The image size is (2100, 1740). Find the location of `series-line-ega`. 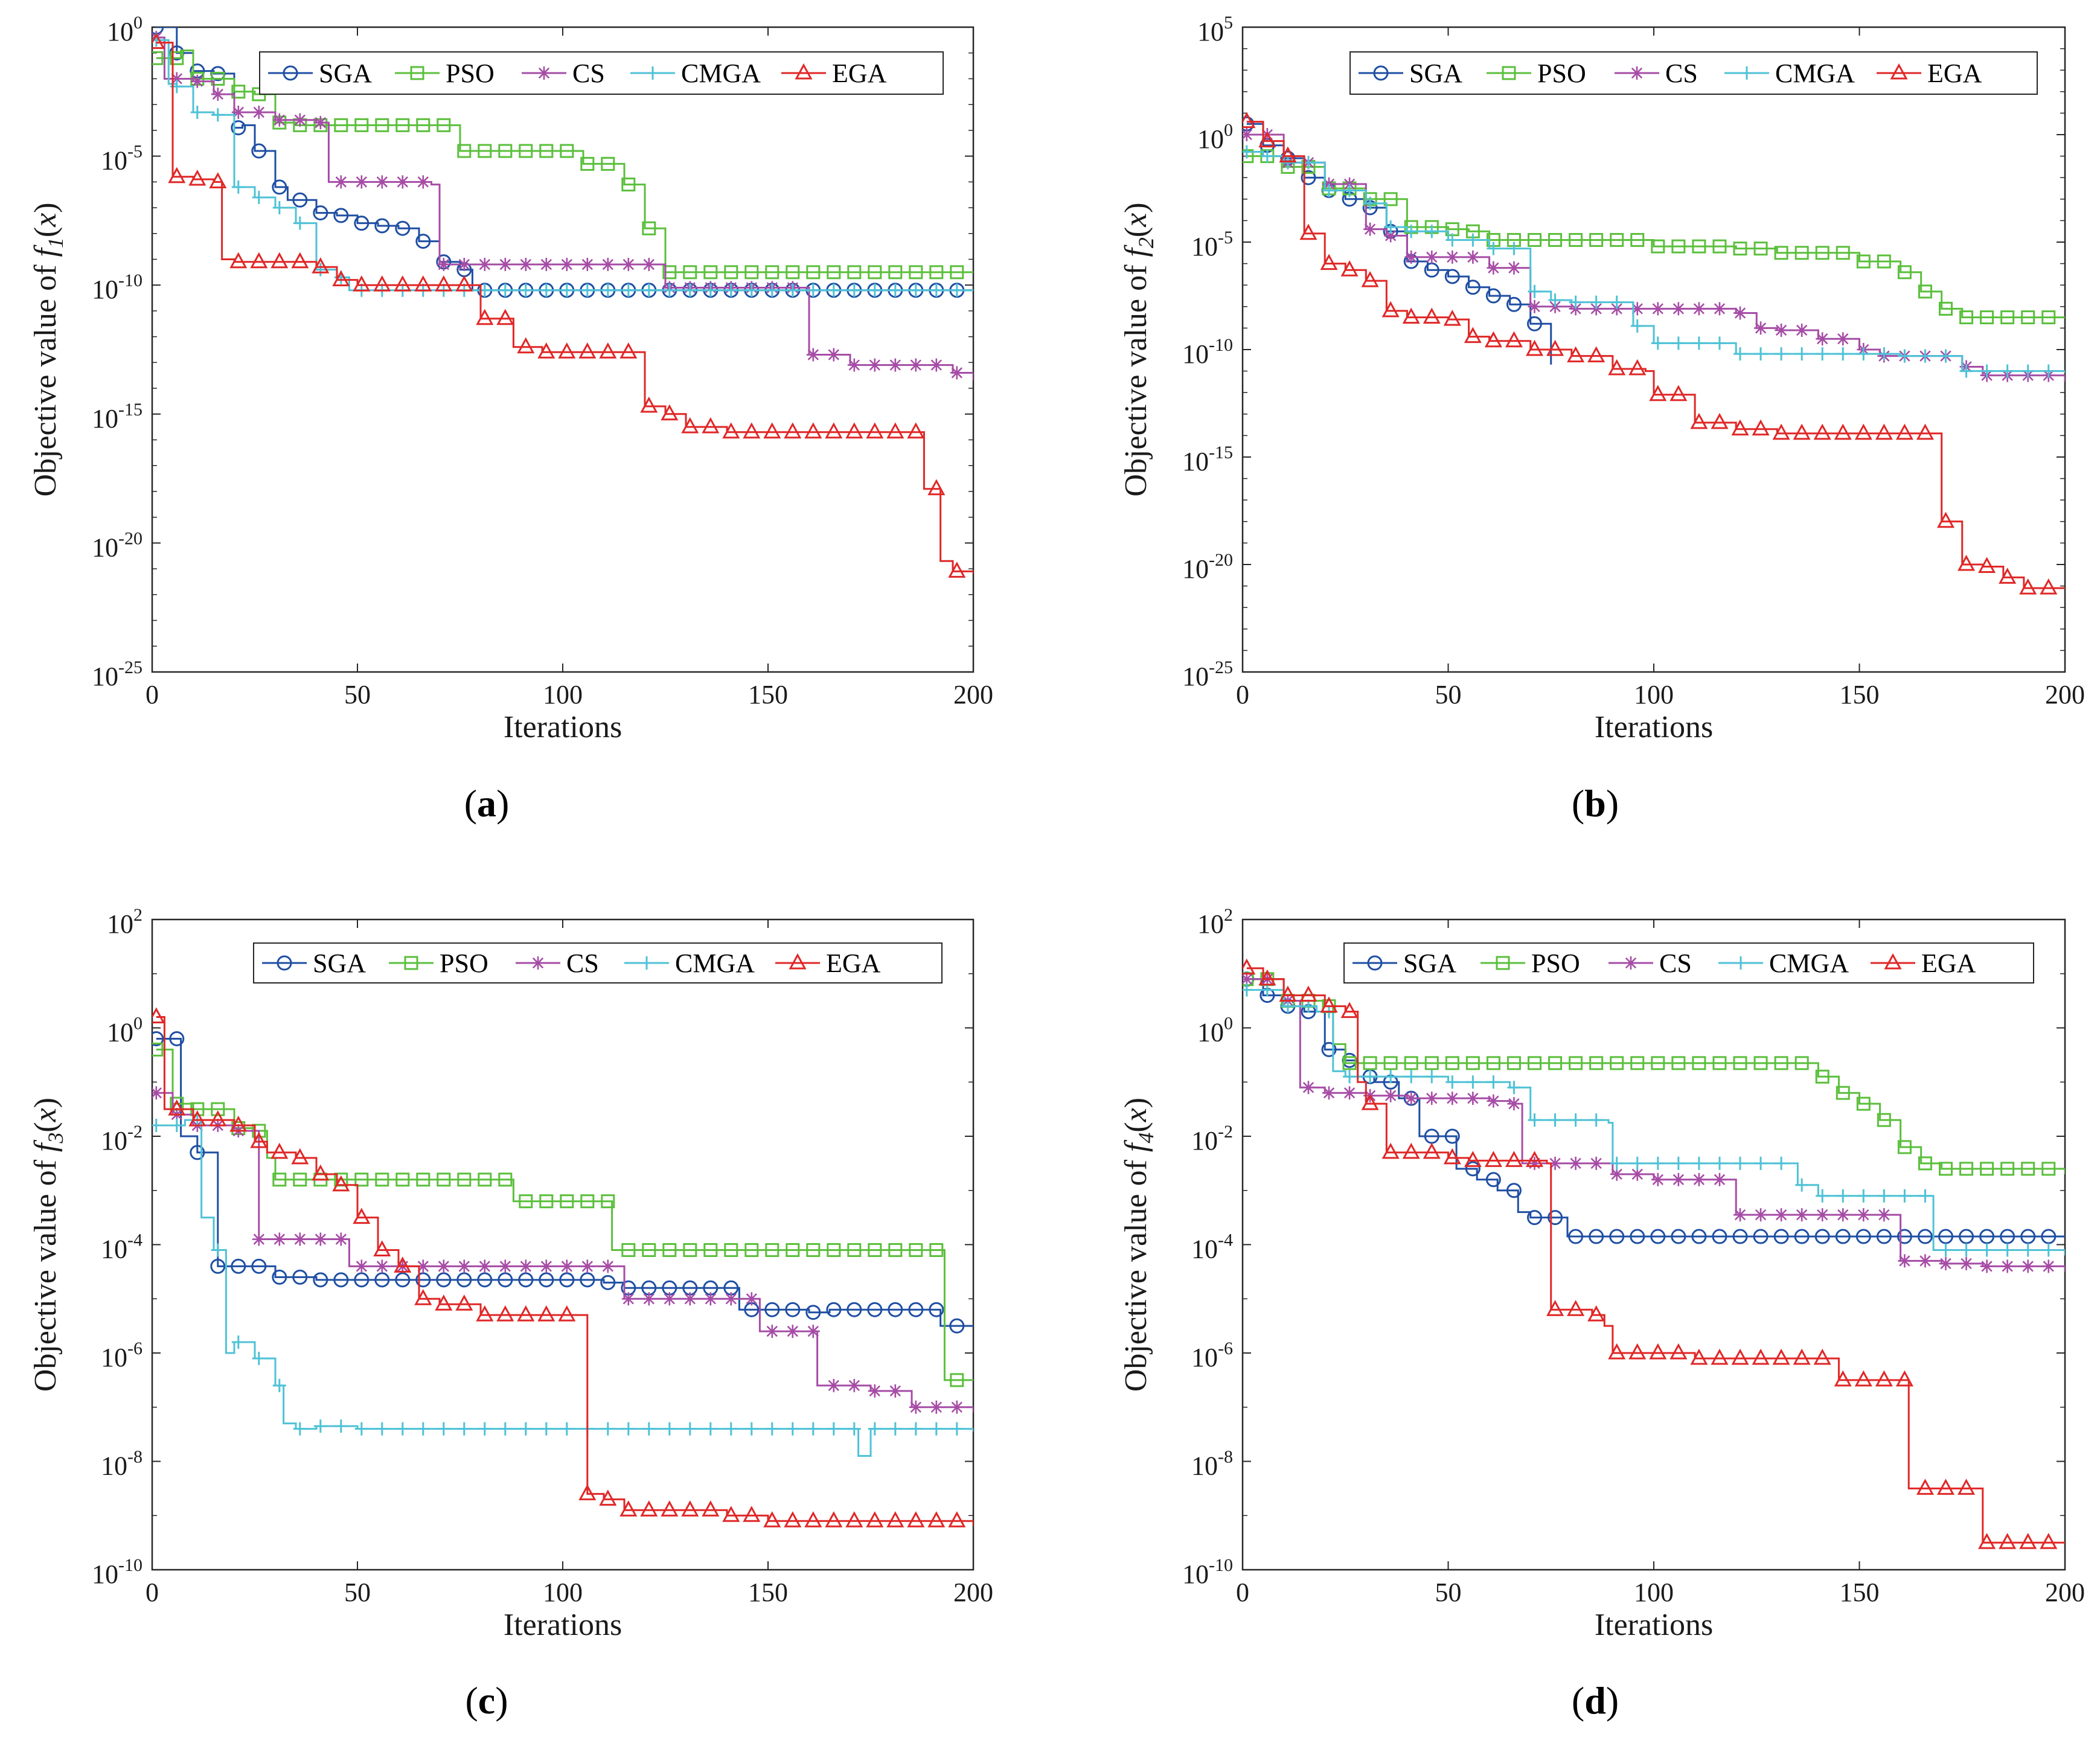

series-line-ega is located at coordinates (1655, 355).